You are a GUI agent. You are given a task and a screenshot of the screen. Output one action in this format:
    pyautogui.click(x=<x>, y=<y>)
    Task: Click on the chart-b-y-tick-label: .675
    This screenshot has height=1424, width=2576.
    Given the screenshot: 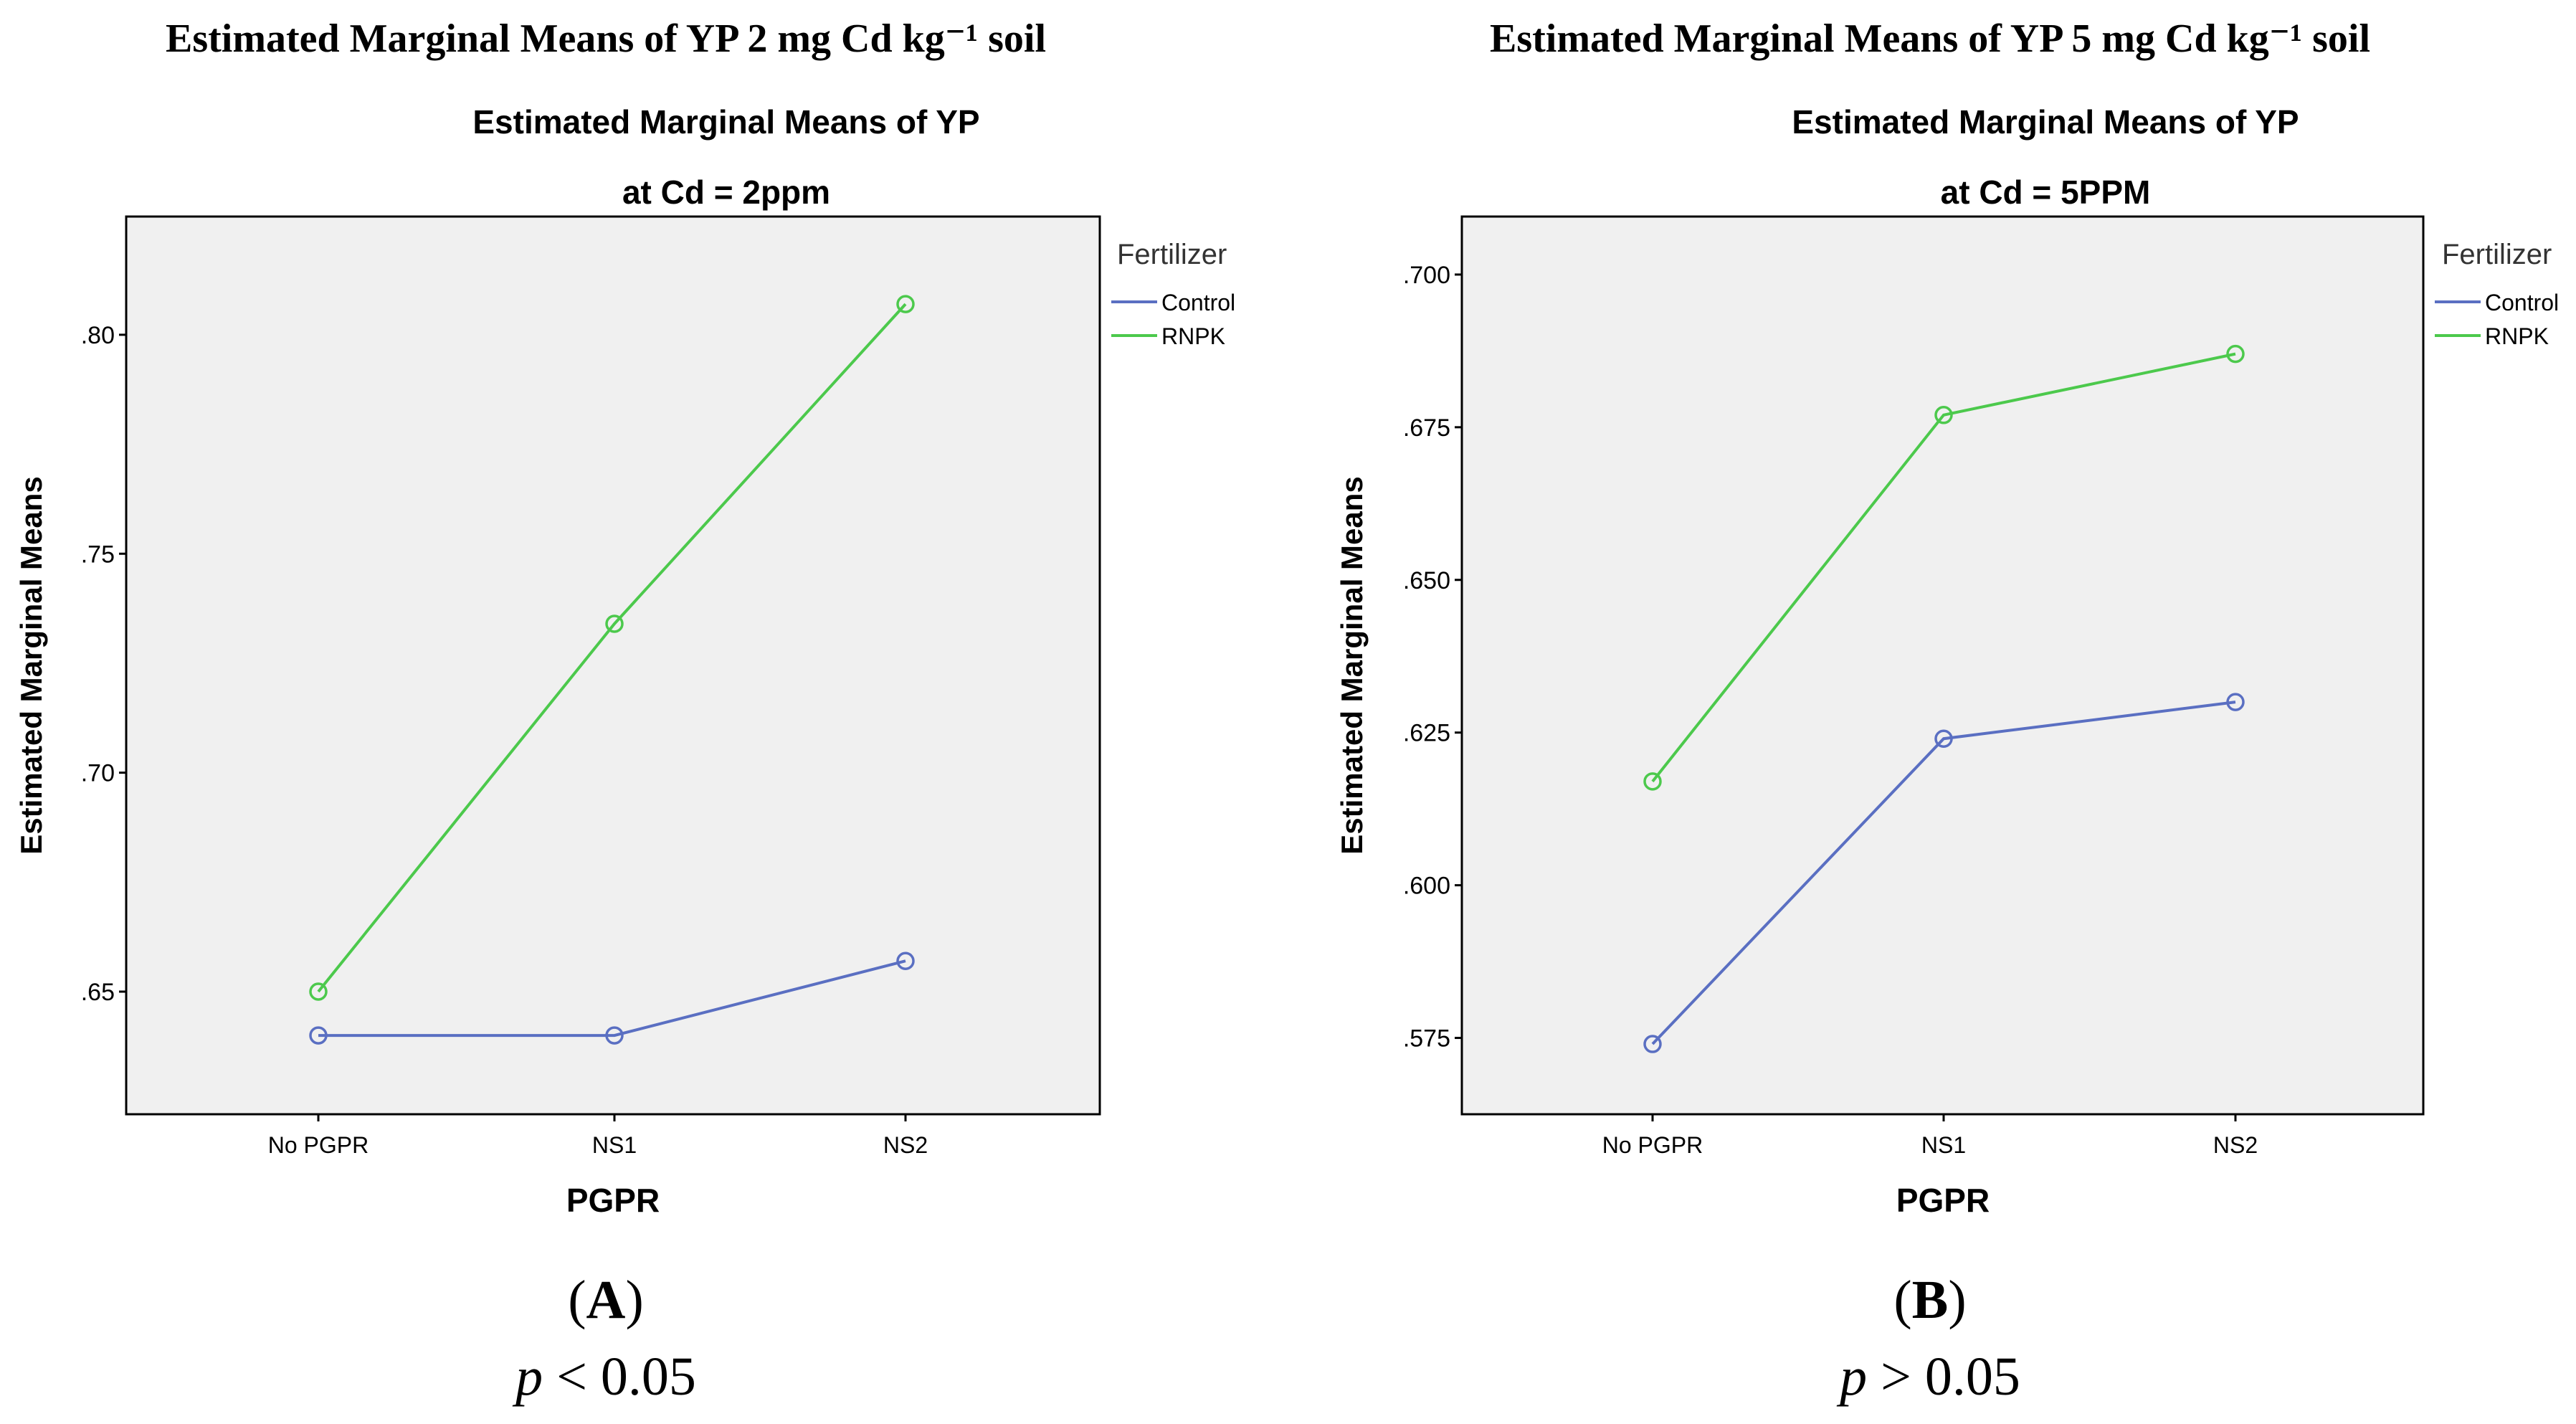 What is the action you would take?
    pyautogui.click(x=1426, y=428)
    